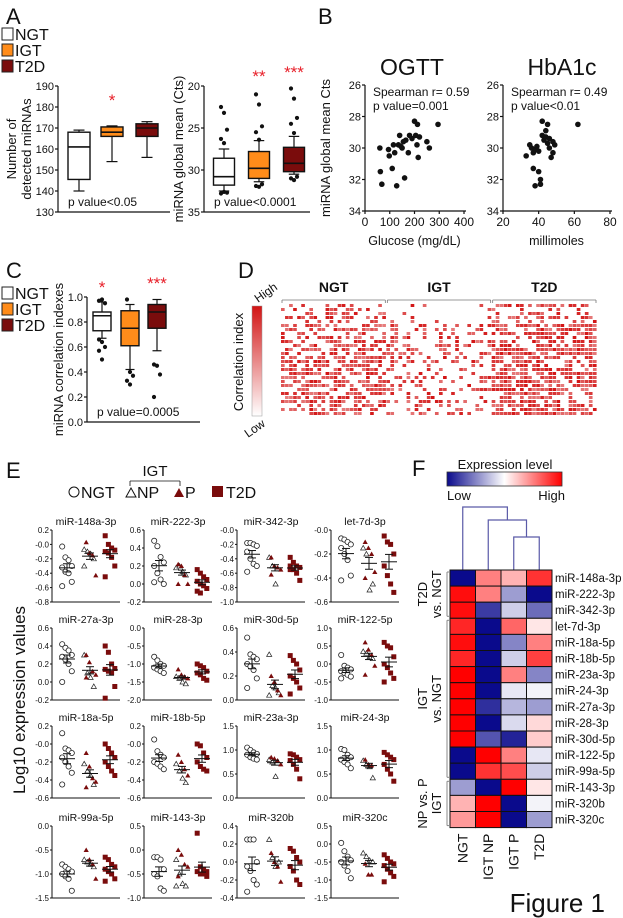 Image resolution: width=623 pixels, height=918 pixels. I want to click on significance-star: ***, so click(157, 283).